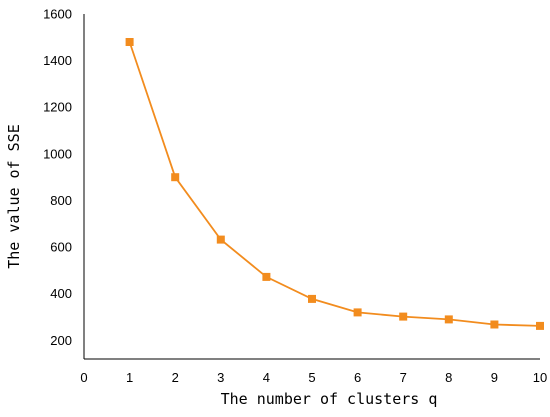  I want to click on x-tick-label: 7, so click(403, 377).